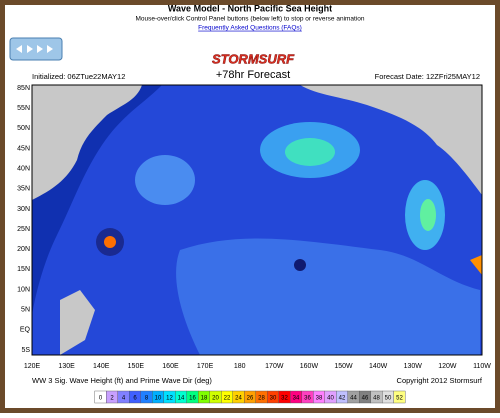 This screenshot has width=500, height=418. I want to click on colorbar-label: 52, so click(399, 399).